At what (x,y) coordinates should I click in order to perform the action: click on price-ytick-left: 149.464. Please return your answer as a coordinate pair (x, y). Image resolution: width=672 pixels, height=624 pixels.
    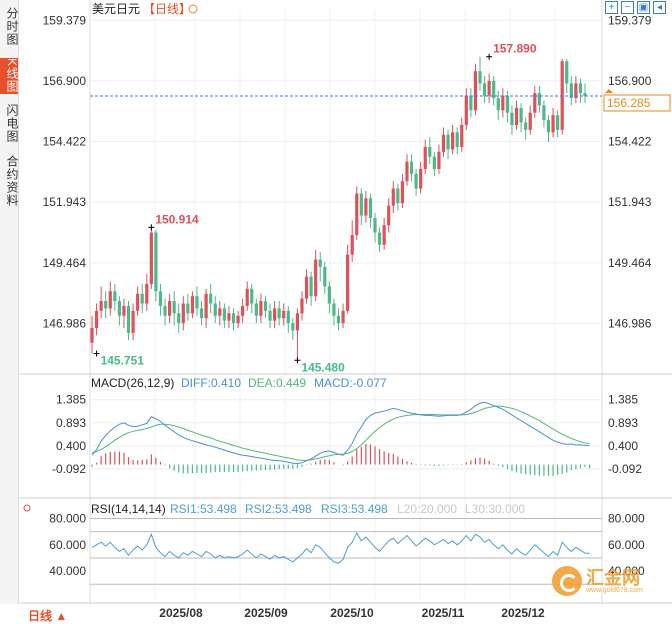
    Looking at the image, I should click on (65, 263).